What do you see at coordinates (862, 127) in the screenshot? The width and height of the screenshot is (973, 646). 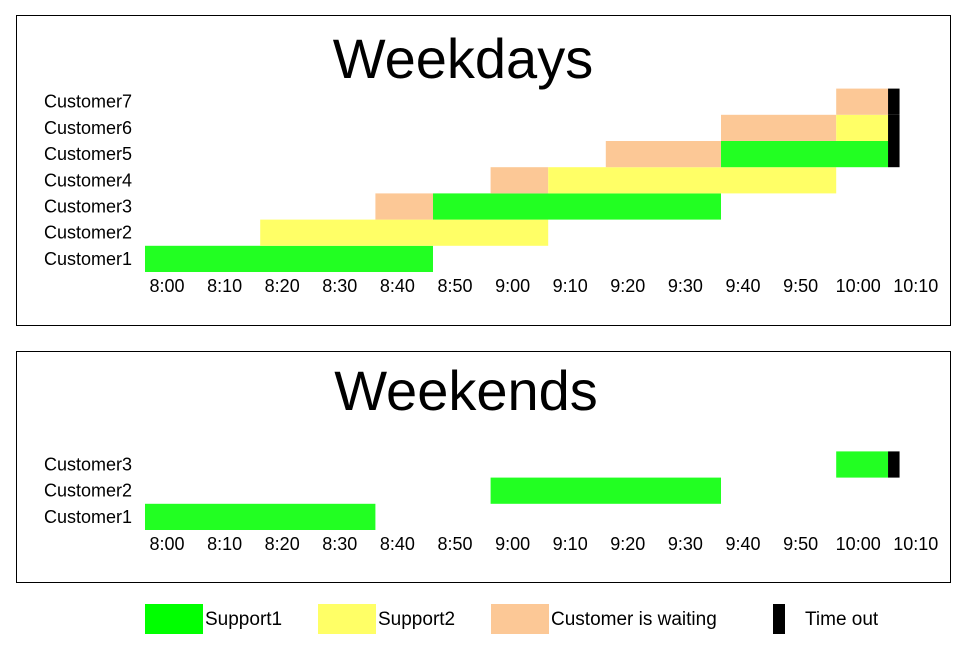 I see `weekdays-bar-customer6-support2` at bounding box center [862, 127].